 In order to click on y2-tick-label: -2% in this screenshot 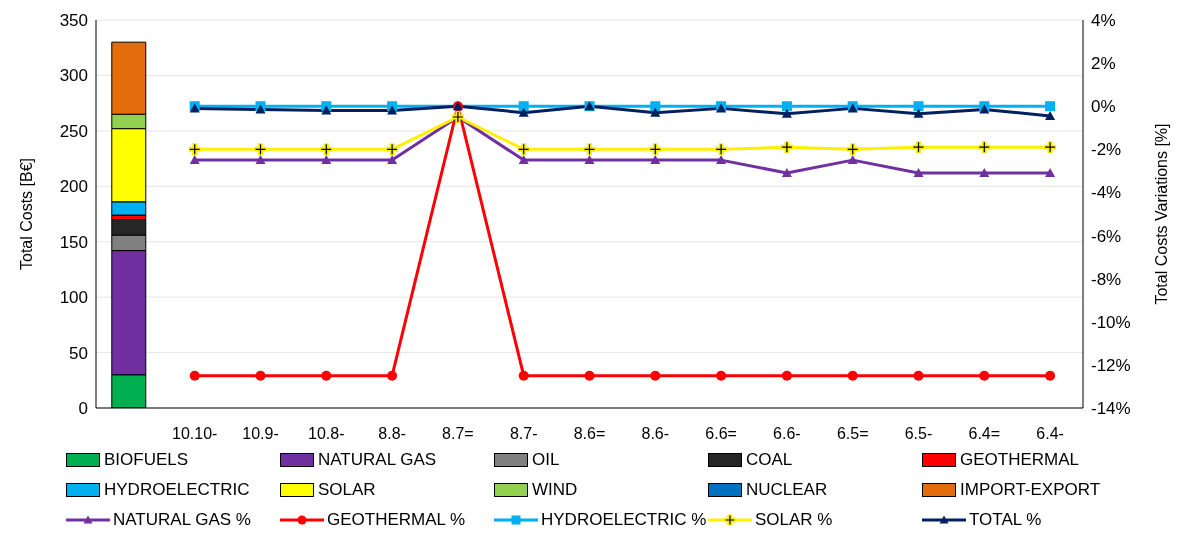, I will do `click(1106, 150)`.